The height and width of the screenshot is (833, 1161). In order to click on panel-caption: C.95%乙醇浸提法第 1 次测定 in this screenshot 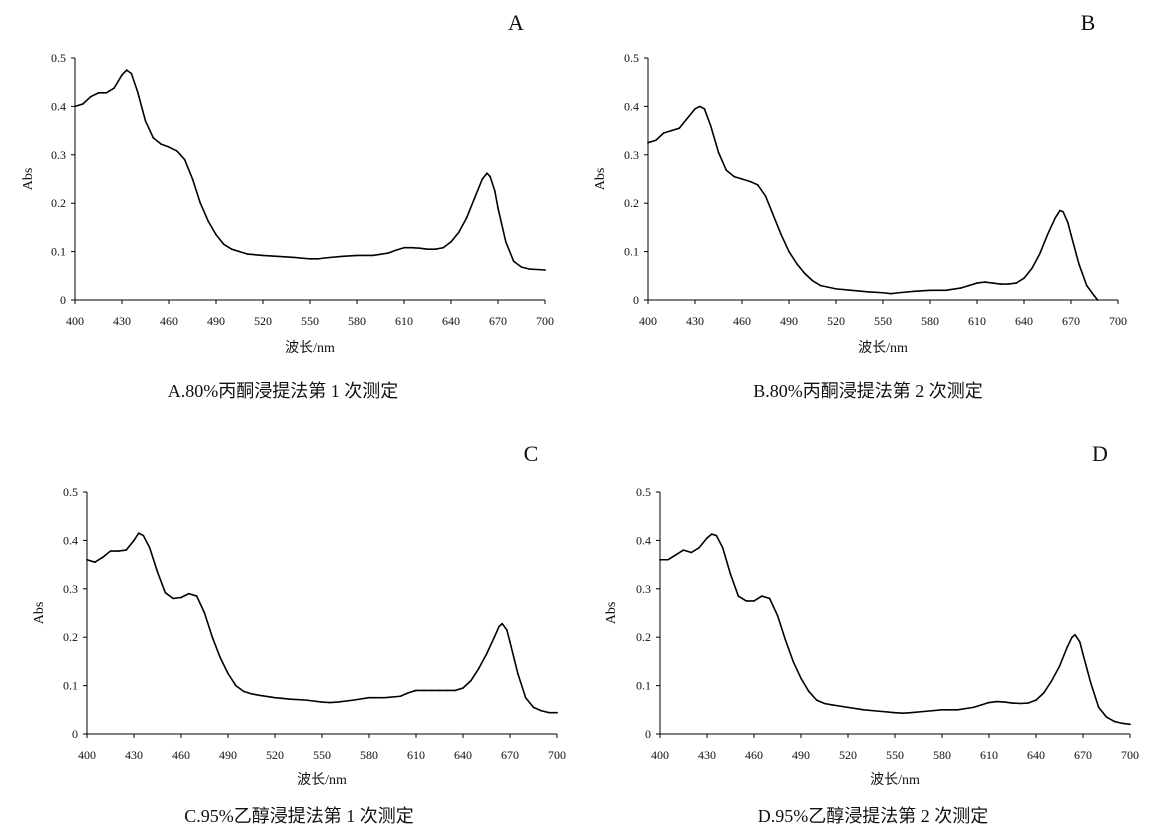, I will do `click(299, 816)`.